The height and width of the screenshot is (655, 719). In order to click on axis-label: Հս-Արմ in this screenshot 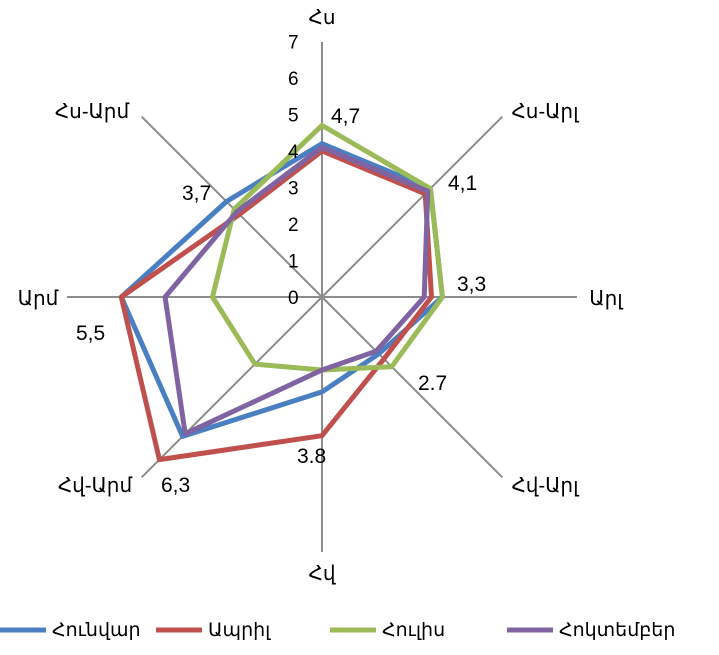, I will do `click(92, 112)`.